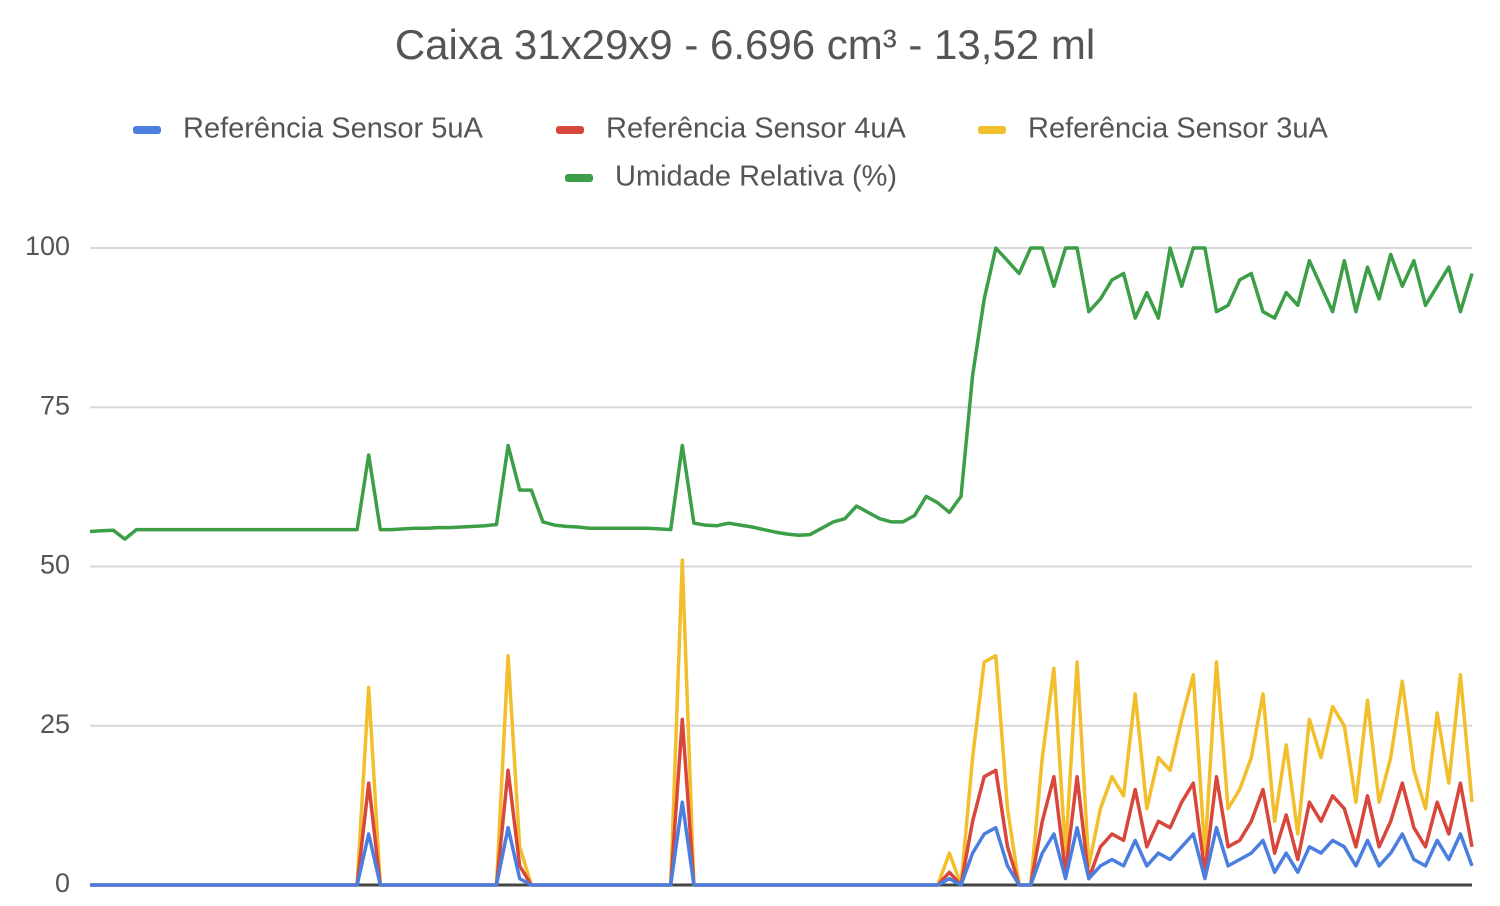 Image resolution: width=1500 pixels, height=906 pixels. What do you see at coordinates (745, 44) in the screenshot?
I see `chart-title: Caixa 31x29x9 - 6.696 cm³ - 13,52 ml` at bounding box center [745, 44].